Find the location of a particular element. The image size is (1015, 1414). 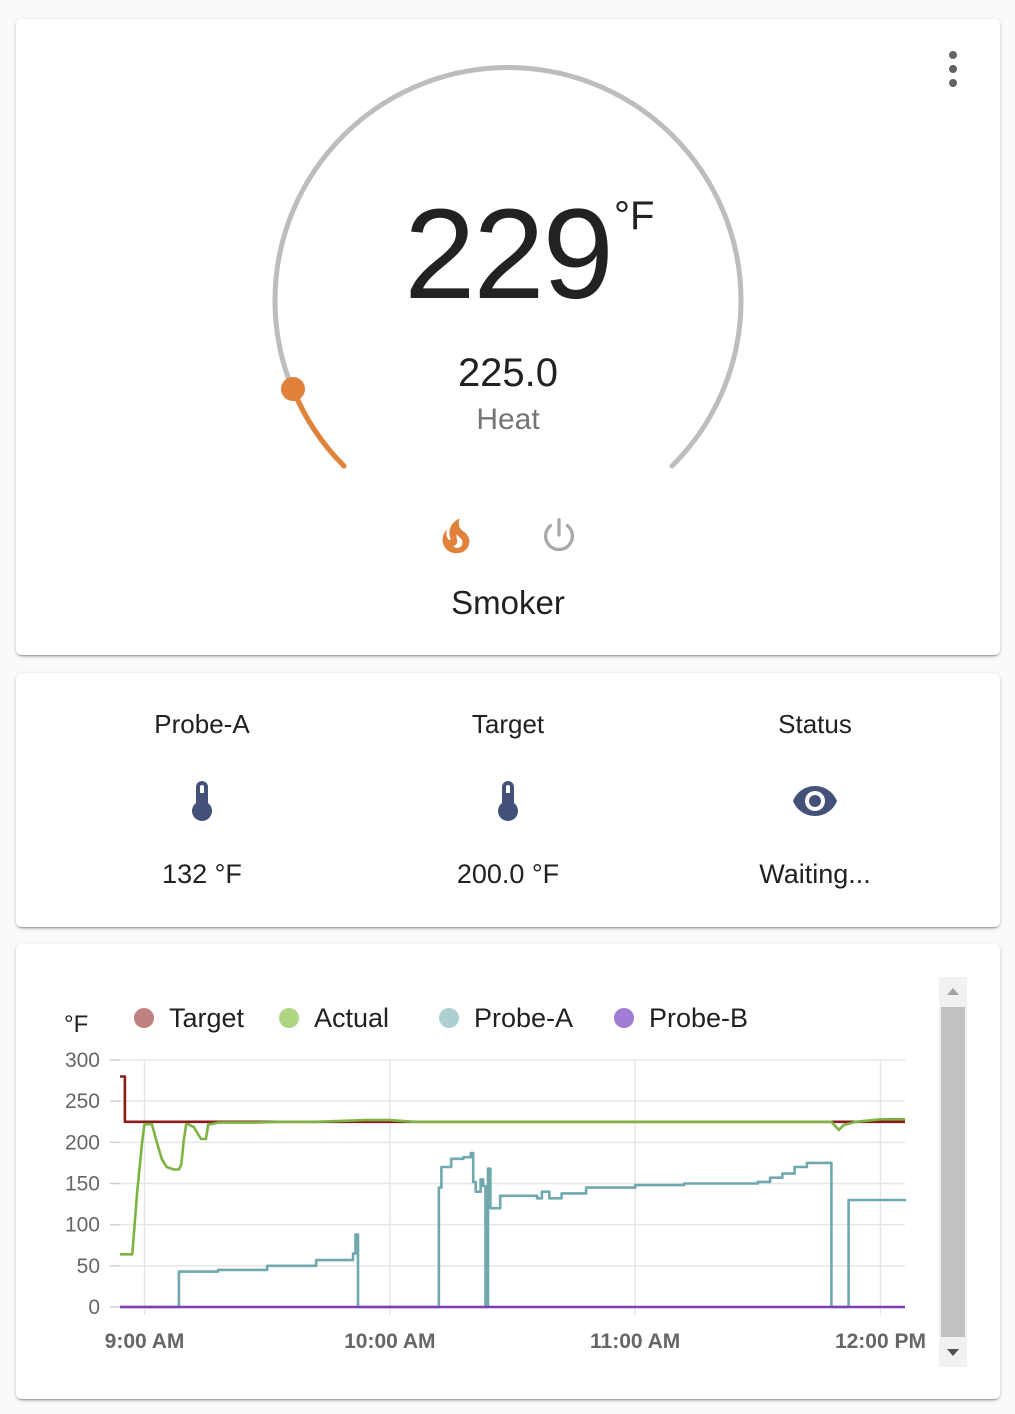

dial-handle is located at coordinates (293, 389).